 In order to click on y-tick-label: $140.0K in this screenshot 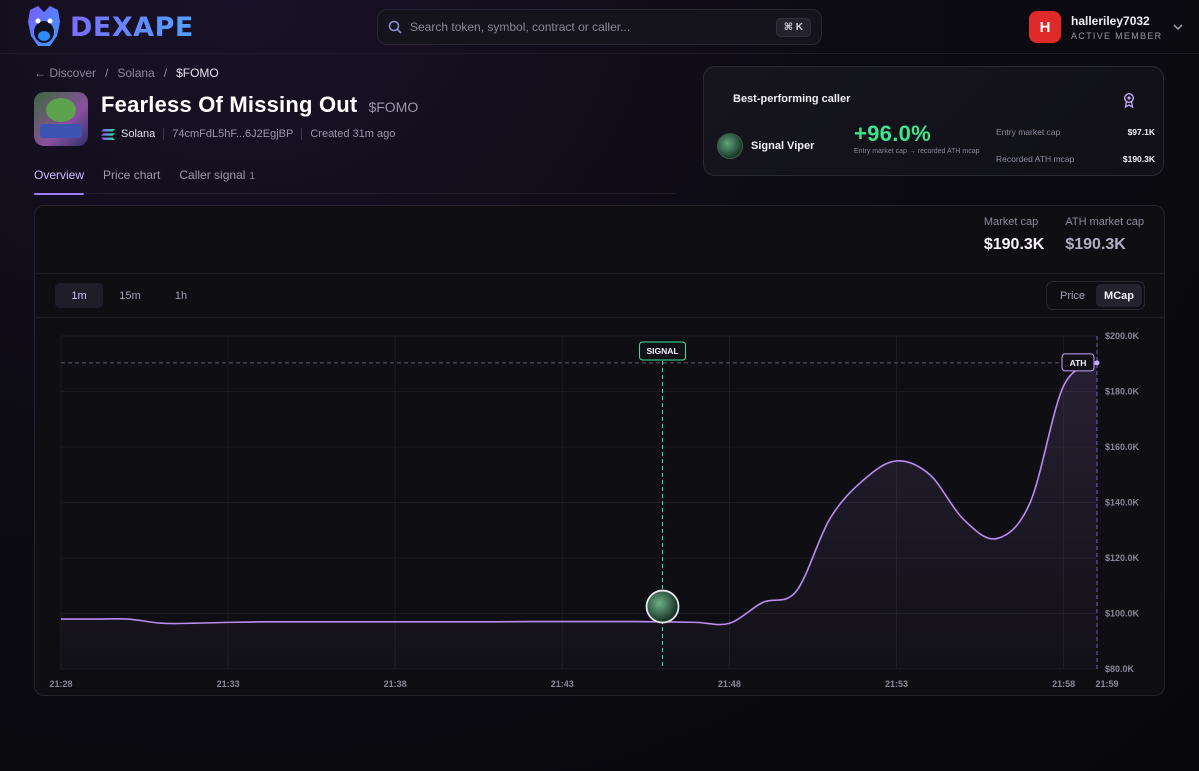, I will do `click(1122, 503)`.